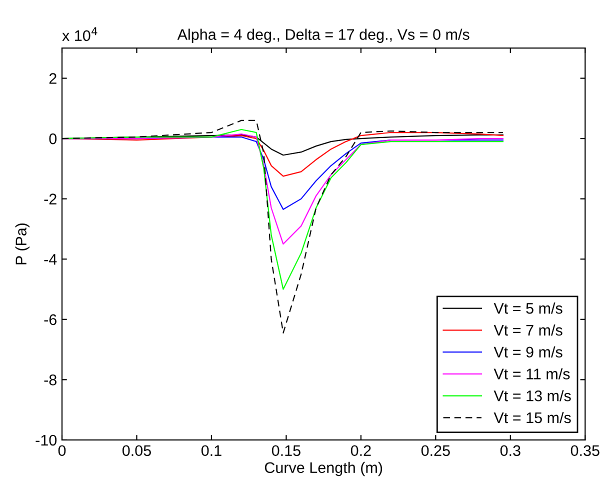  Describe the element at coordinates (286, 450) in the screenshot. I see `x-tick-label: 0.15` at that location.